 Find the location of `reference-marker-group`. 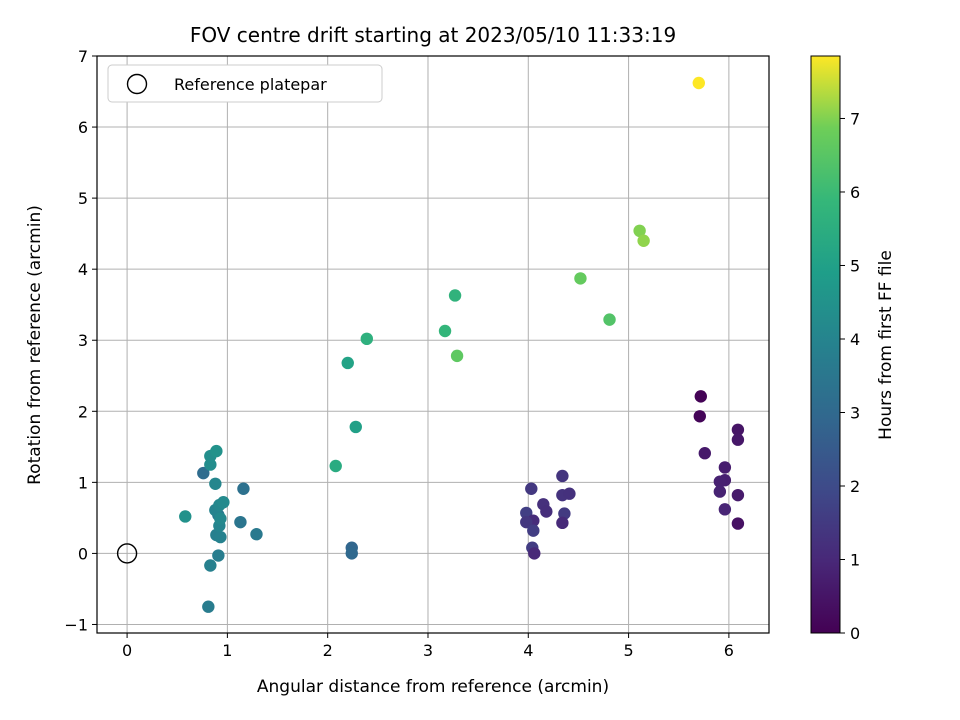

reference-marker-group is located at coordinates (127, 553).